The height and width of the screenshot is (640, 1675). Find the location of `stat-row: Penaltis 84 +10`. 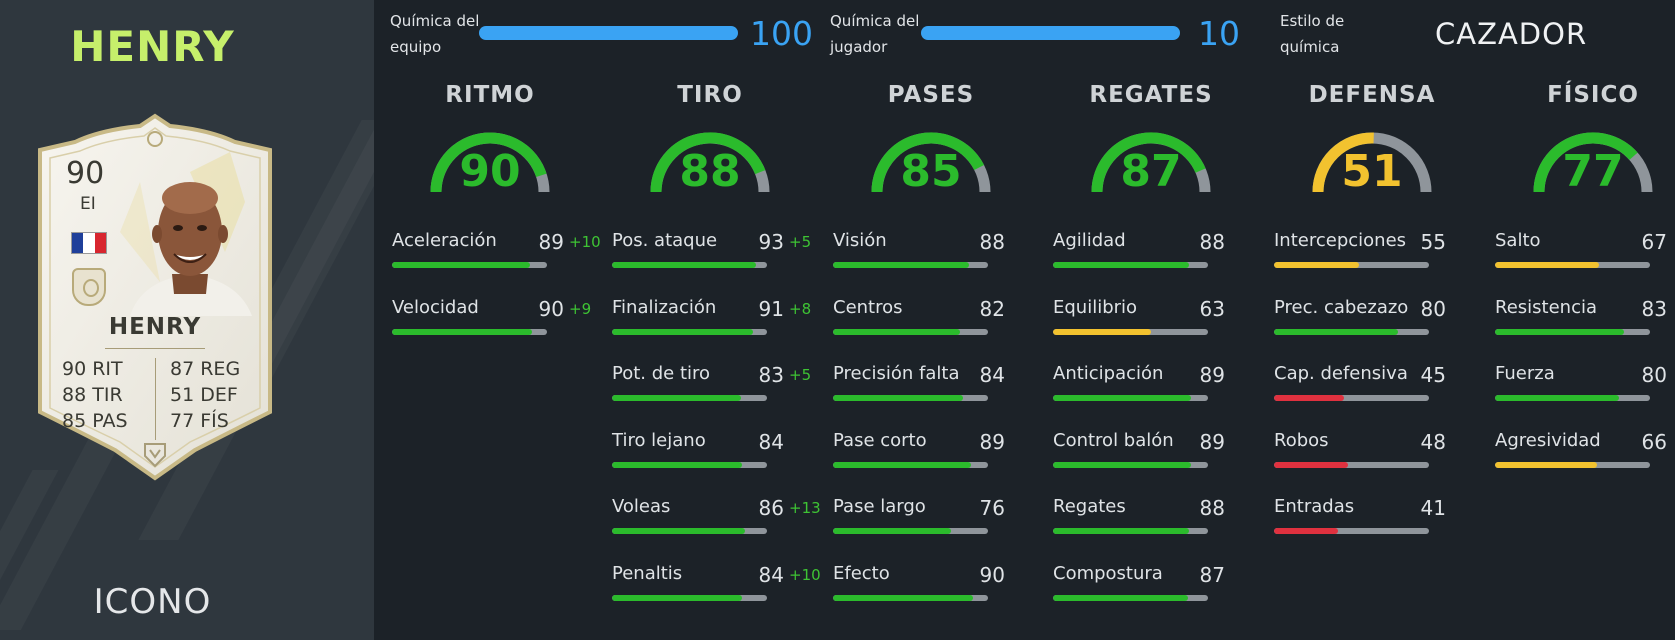

stat-row: Penaltis 84 +10 is located at coordinates (716, 582).